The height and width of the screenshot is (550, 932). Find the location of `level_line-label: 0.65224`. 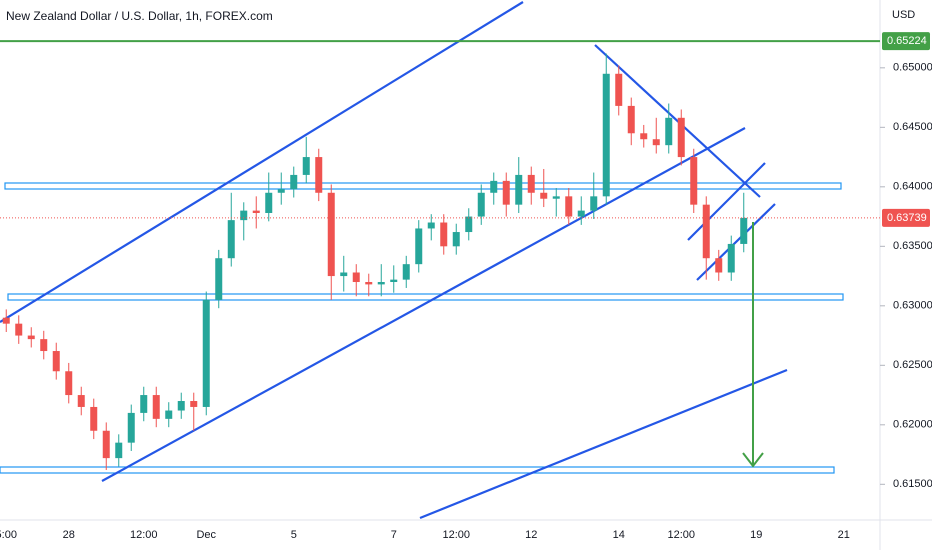

level_line-label: 0.65224 is located at coordinates (907, 41).